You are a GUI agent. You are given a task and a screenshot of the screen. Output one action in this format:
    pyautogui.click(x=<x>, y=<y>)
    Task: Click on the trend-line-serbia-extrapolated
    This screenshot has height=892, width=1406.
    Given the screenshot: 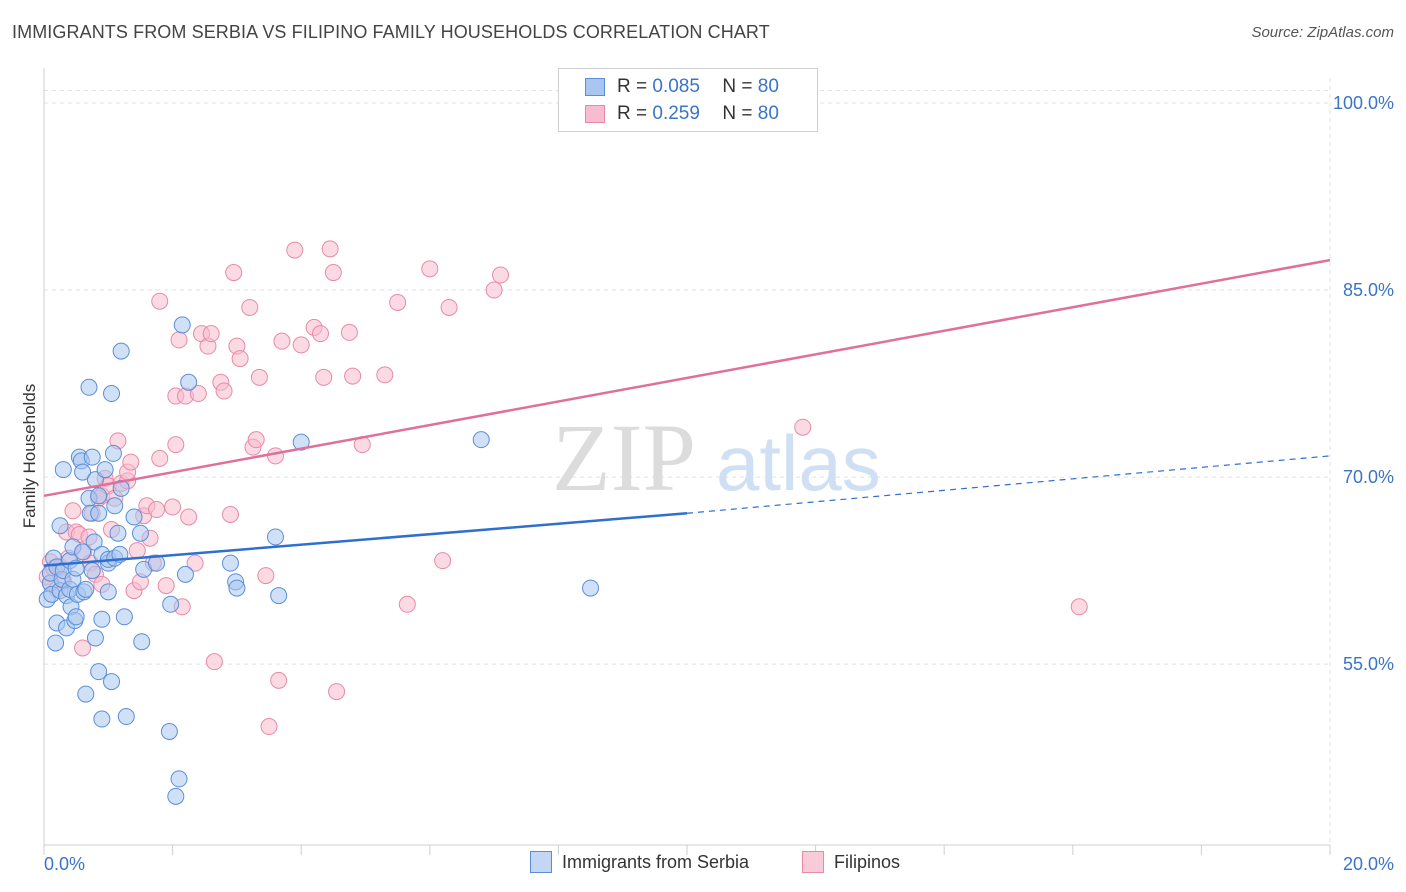 What is the action you would take?
    pyautogui.click(x=1008, y=484)
    